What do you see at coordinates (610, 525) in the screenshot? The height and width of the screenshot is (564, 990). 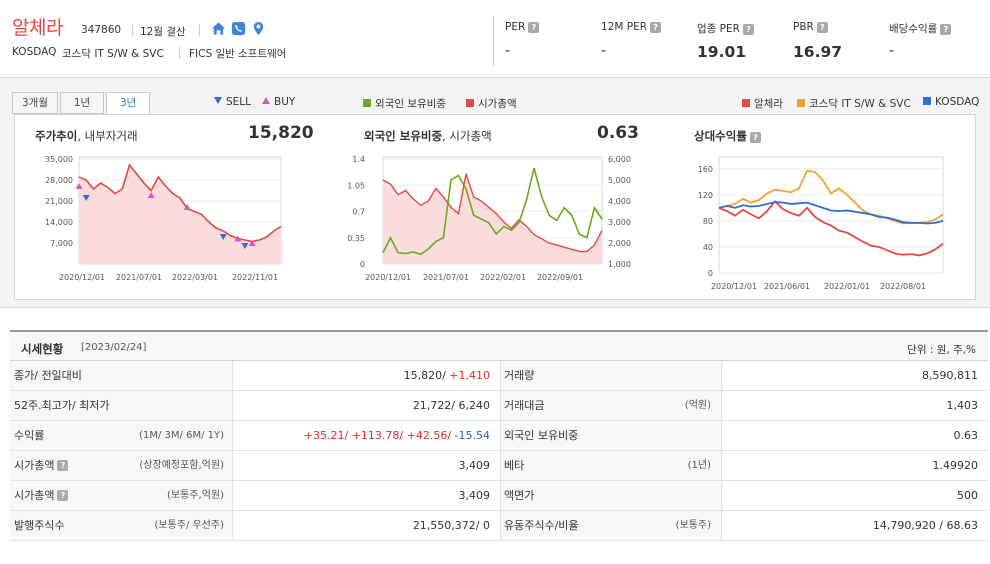 I see `row-label-cell: 유동주식수/비율 (보통주)` at bounding box center [610, 525].